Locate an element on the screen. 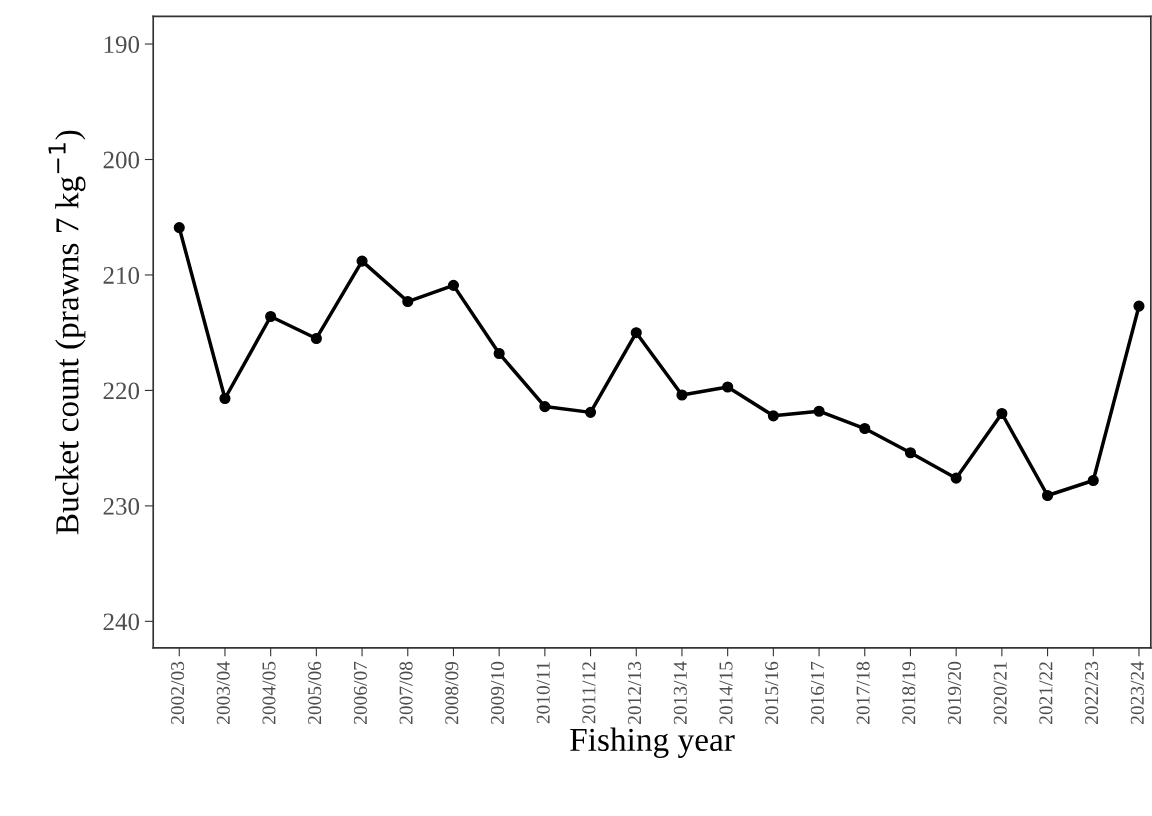 Image resolution: width=1152 pixels, height=816 pixels. x-tick-label: 2003/04 is located at coordinates (223, 692).